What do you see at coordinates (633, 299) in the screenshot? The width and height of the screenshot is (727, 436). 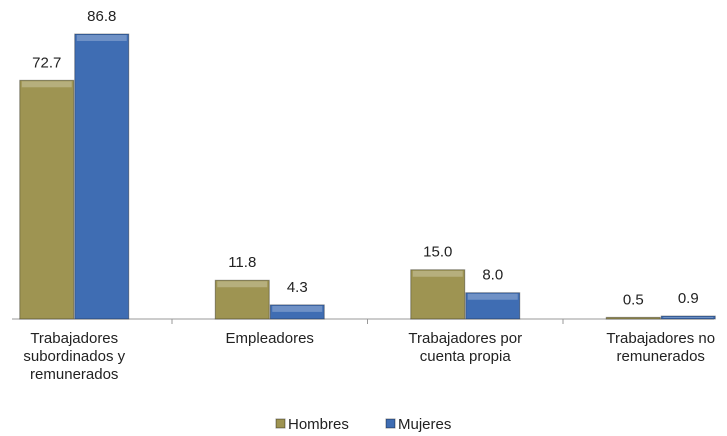 I see `data-label: 0.5` at bounding box center [633, 299].